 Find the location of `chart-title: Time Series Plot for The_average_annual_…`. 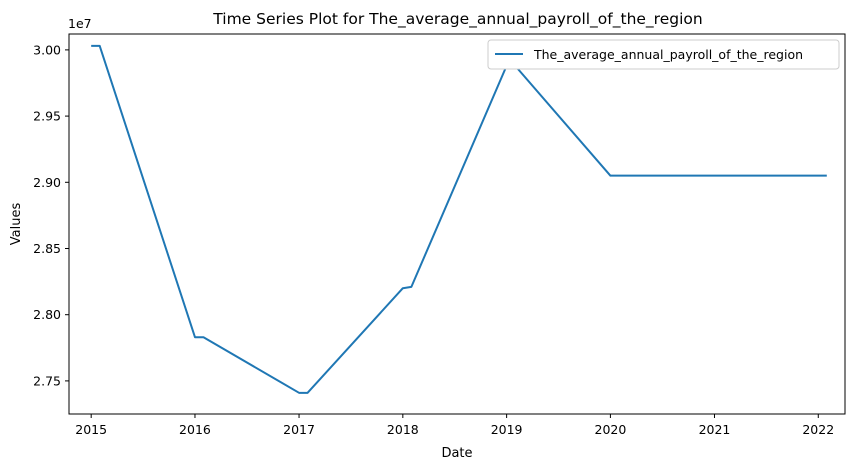

chart-title: Time Series Plot for The_average_annual_… is located at coordinates (457, 19).